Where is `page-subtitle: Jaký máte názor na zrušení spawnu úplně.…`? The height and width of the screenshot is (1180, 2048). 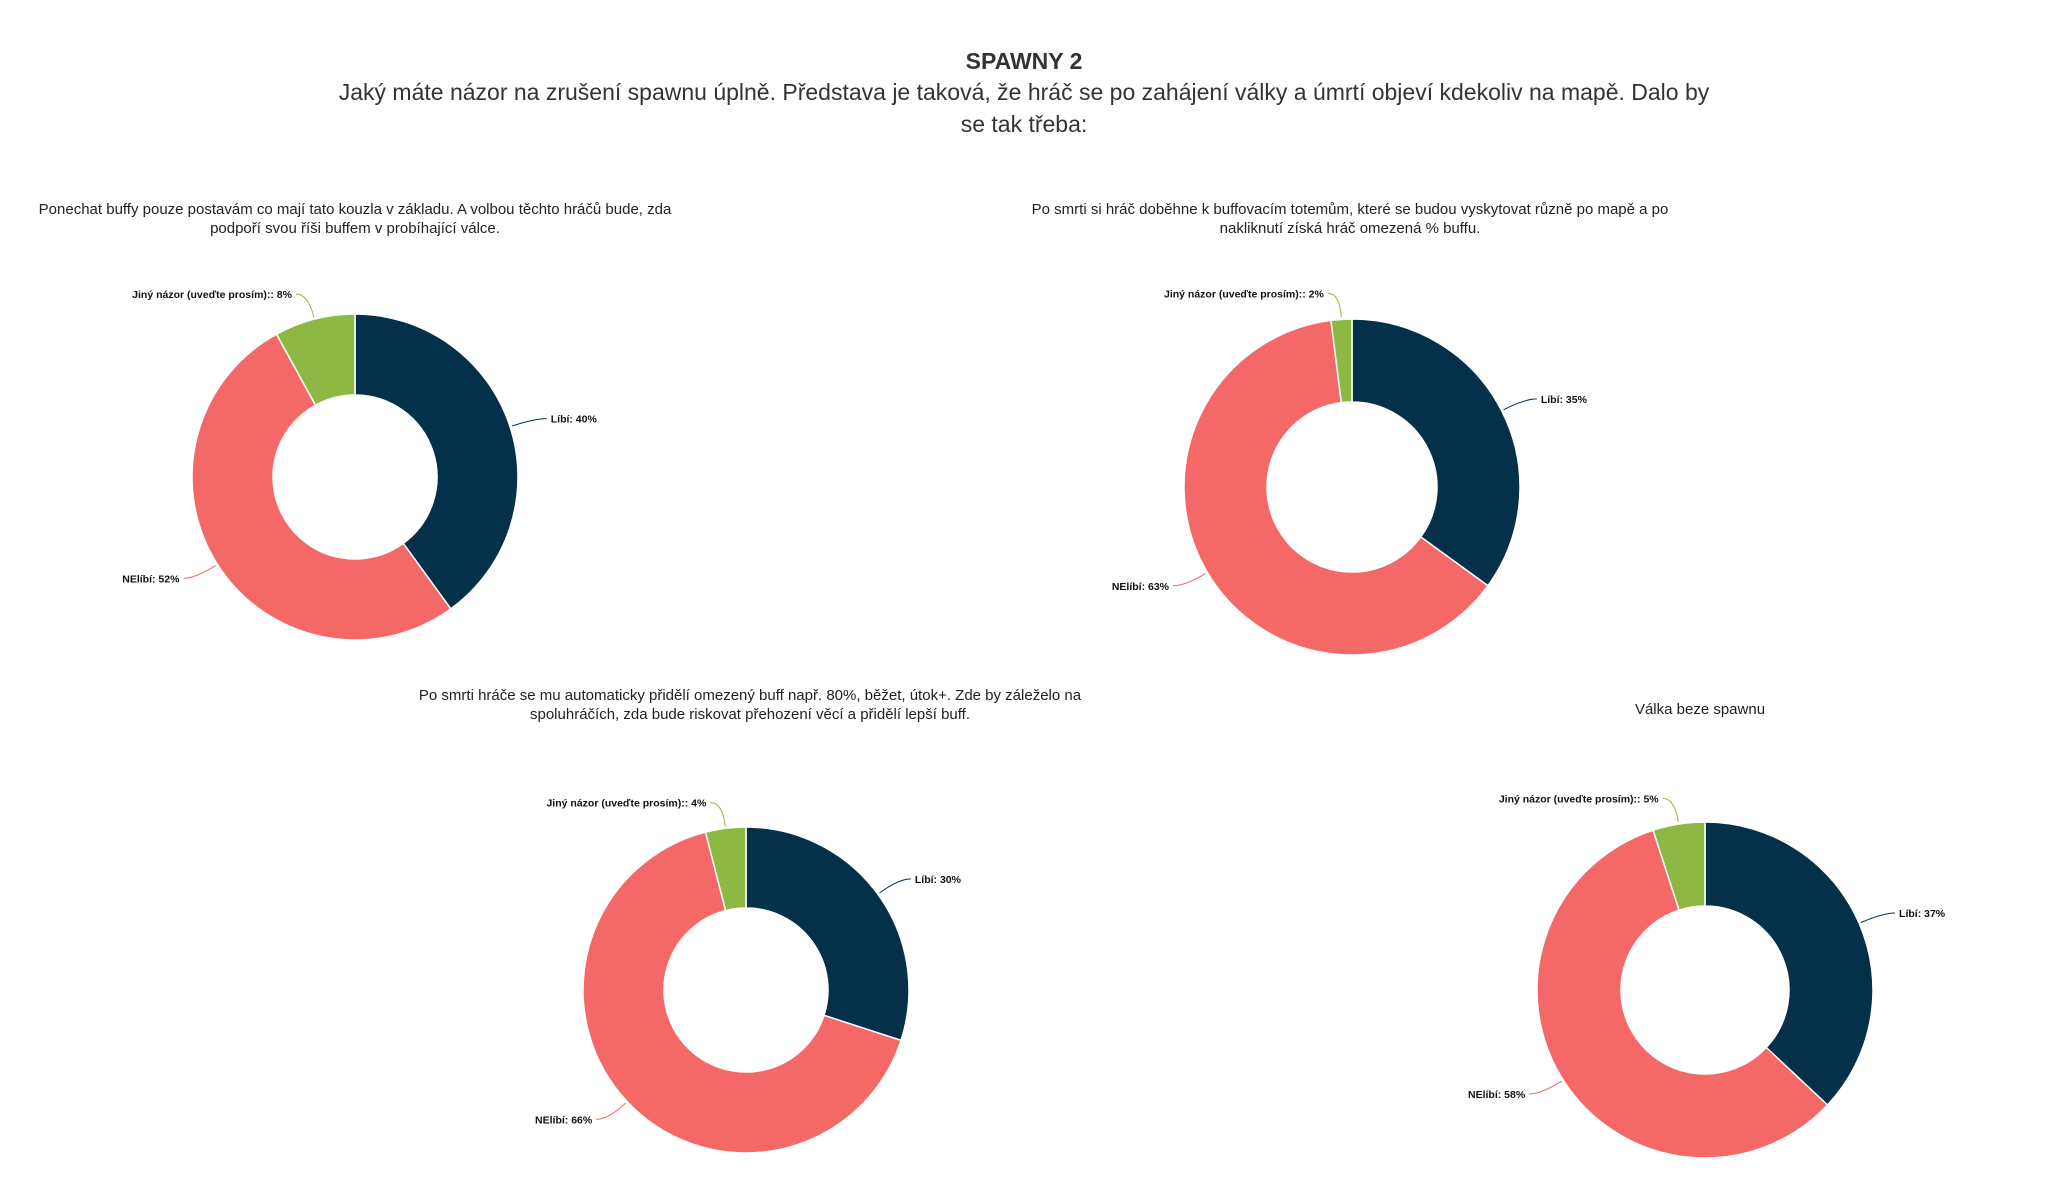
page-subtitle: Jaký máte názor na zrušení spawnu úplně.… is located at coordinates (1024, 108).